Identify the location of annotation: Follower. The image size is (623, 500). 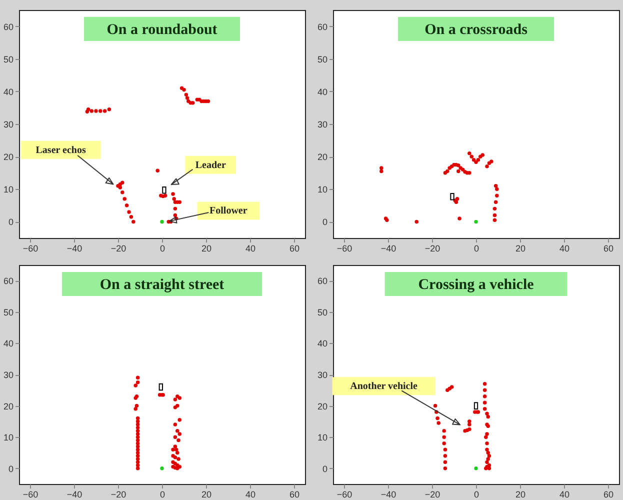
(229, 211).